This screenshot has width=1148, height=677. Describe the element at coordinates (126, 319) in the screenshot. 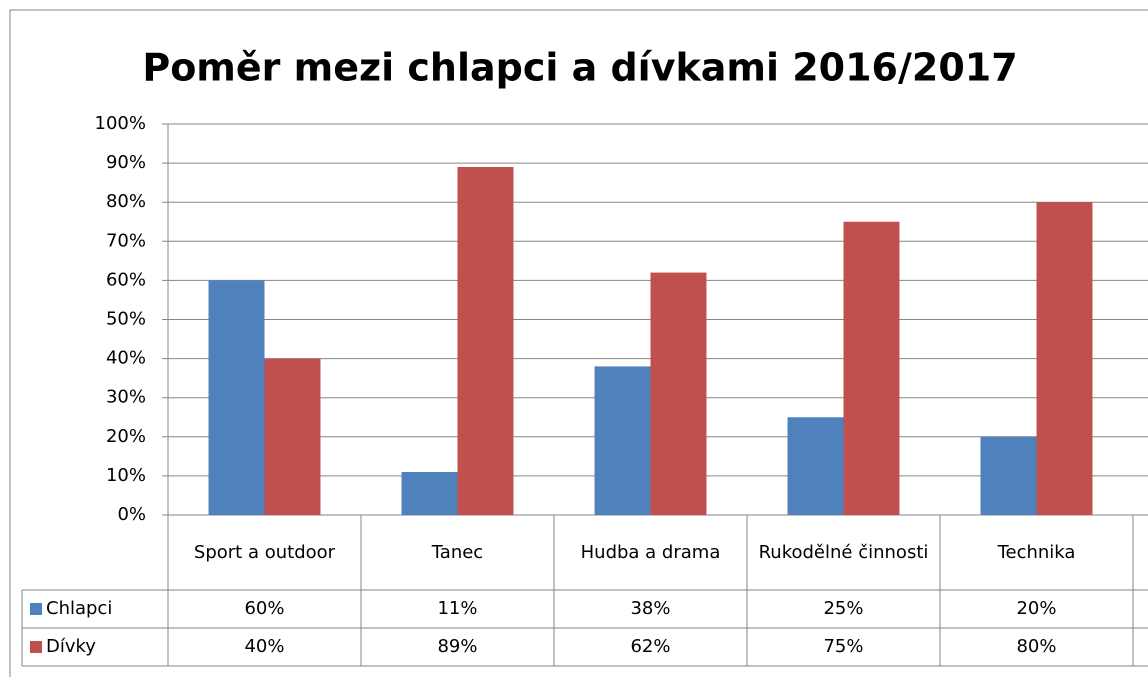

I see `y-tick-label: 50%` at that location.